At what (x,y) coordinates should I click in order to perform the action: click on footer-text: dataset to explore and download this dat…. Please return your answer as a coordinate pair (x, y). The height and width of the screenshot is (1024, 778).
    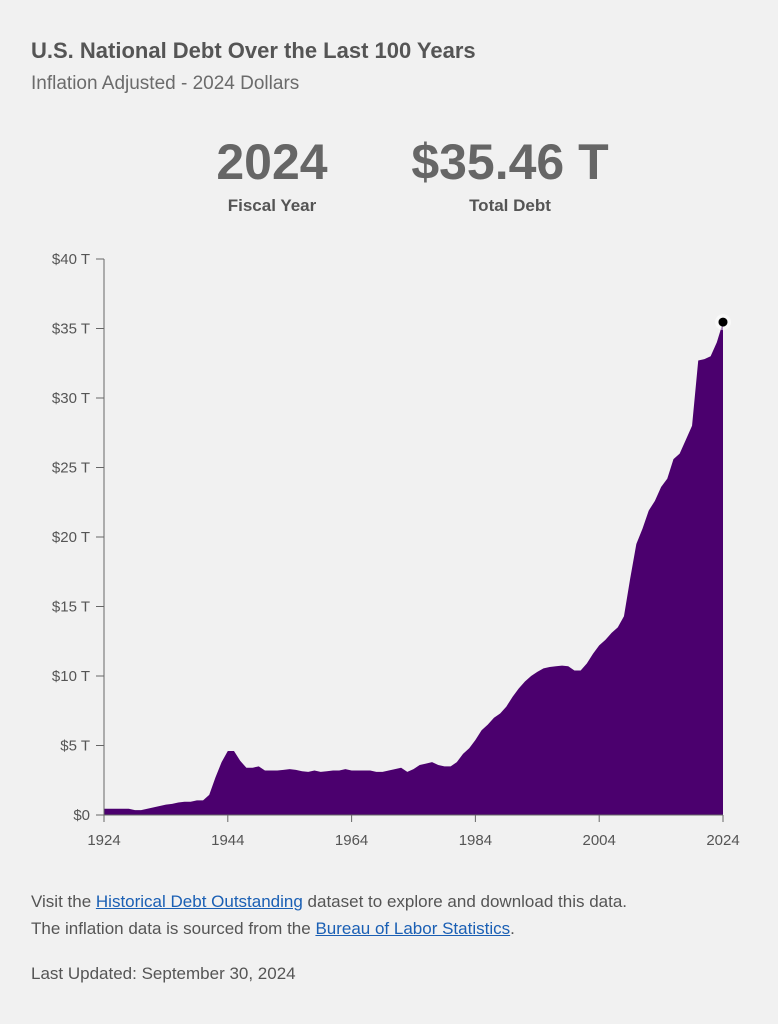
    Looking at the image, I should click on (464, 901).